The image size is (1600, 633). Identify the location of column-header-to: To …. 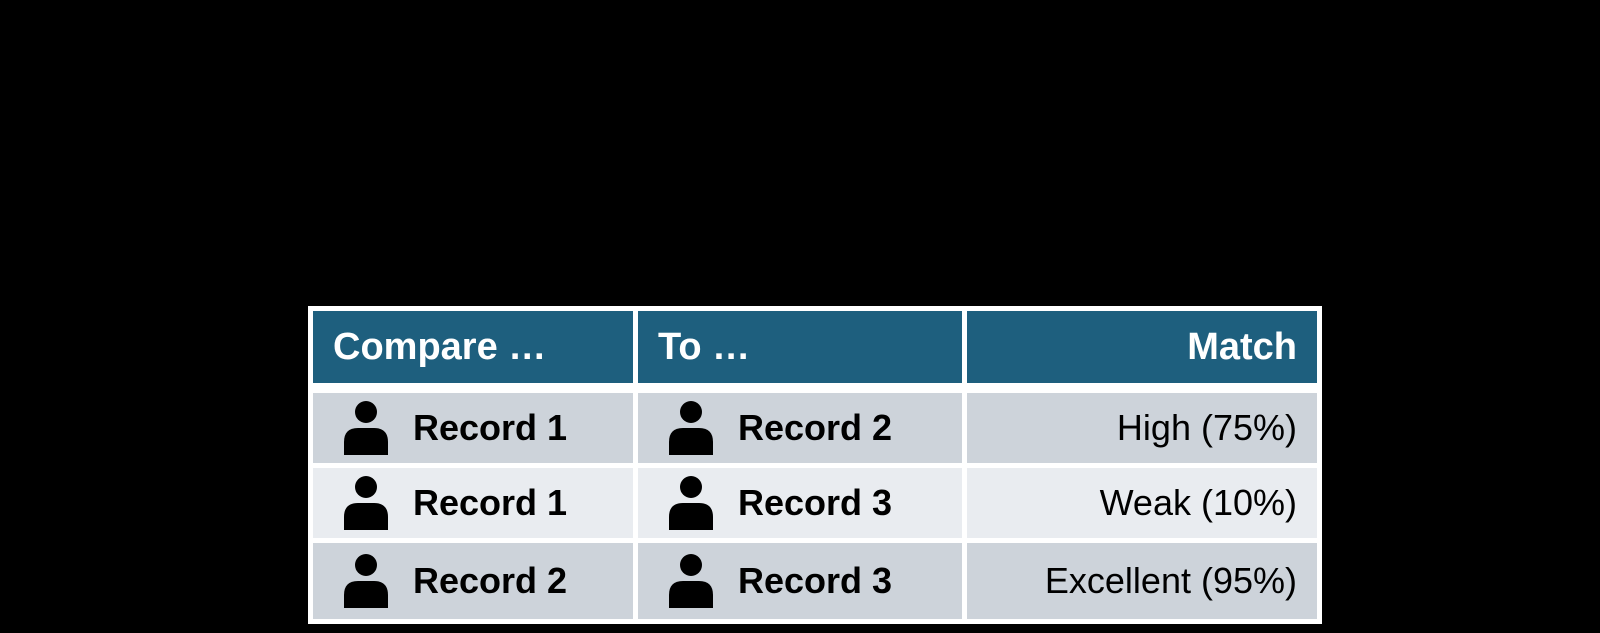
(800, 347).